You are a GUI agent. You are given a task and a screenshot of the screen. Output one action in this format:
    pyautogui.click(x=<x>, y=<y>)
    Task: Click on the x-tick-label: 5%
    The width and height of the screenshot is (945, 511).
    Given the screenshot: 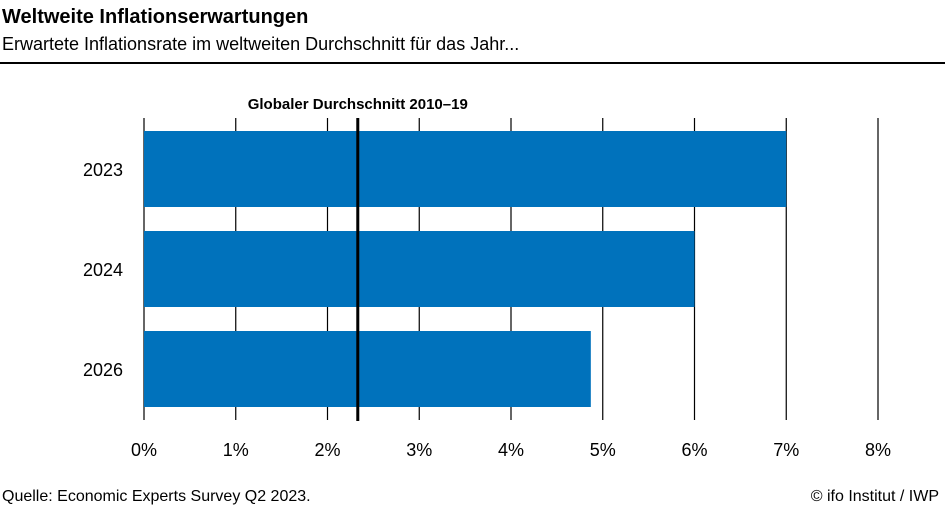 What is the action you would take?
    pyautogui.click(x=603, y=450)
    